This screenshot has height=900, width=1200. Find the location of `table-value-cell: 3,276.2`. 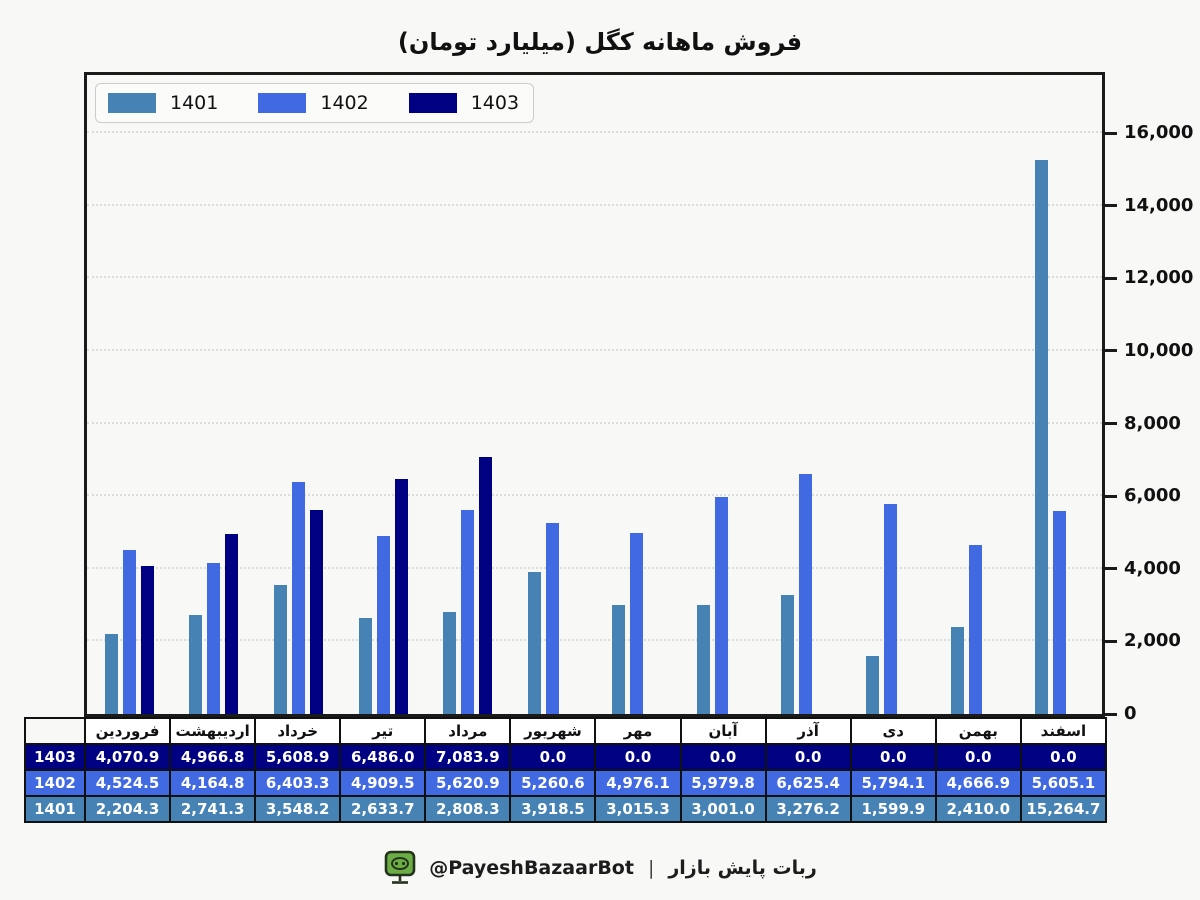

table-value-cell: 3,276.2 is located at coordinates (808, 809).